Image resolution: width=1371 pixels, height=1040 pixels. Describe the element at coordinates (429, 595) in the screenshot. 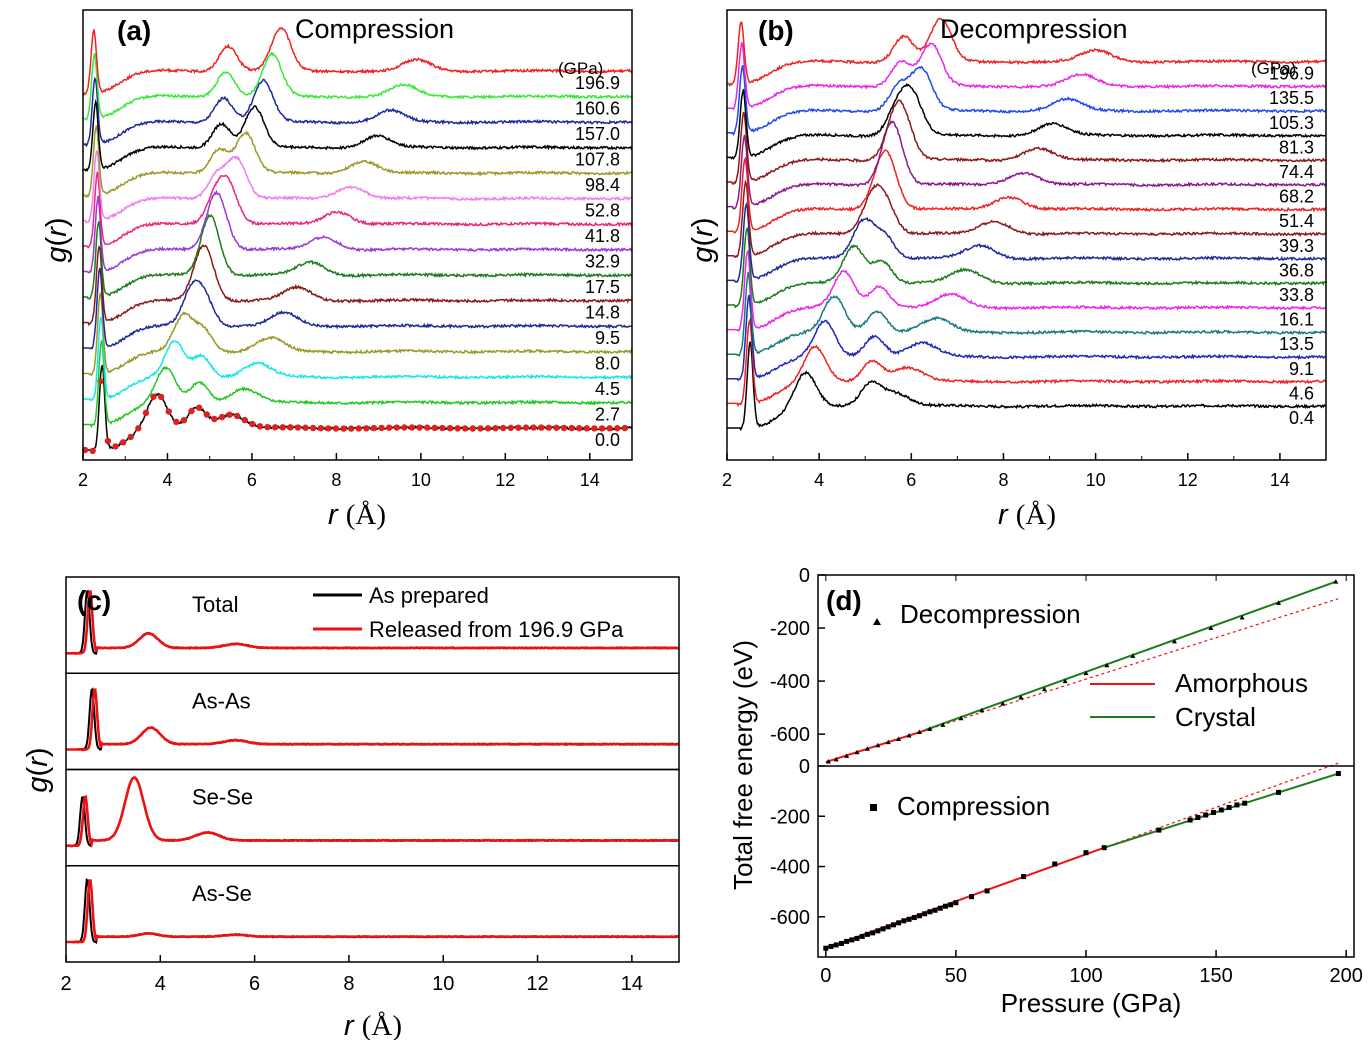

I see `legend-as-prepared: As prepared` at that location.